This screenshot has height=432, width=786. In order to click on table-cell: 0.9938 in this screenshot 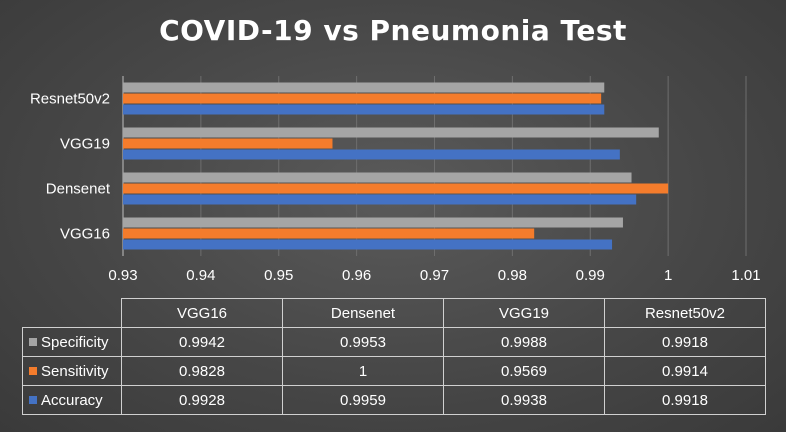, I will do `click(524, 400)`.